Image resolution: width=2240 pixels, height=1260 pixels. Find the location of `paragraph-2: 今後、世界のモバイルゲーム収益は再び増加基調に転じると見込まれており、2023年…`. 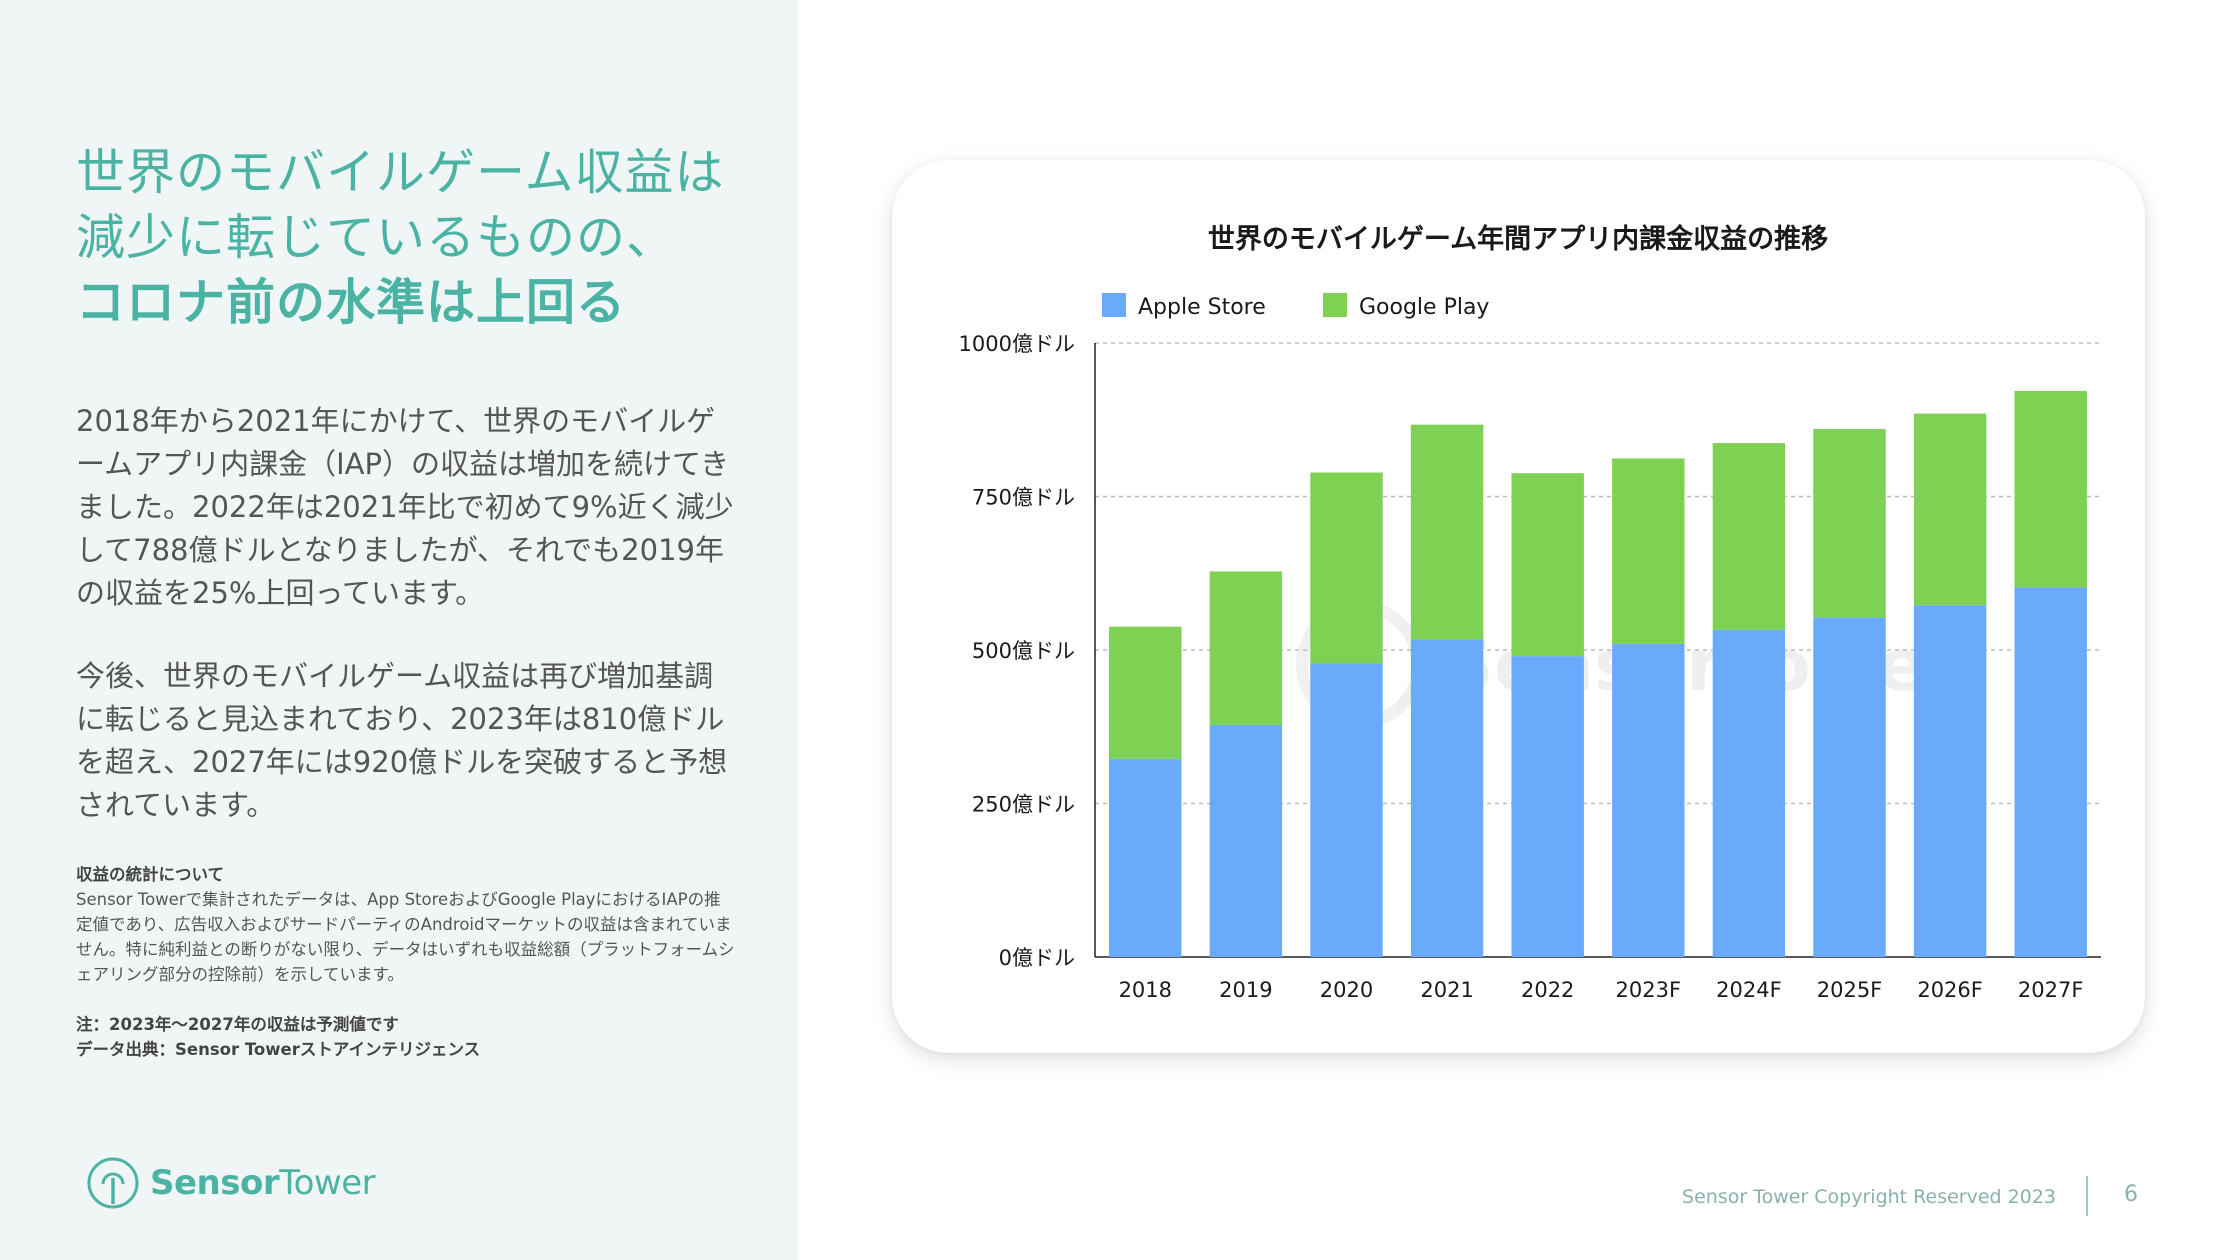

paragraph-2: 今後、世界のモバイルゲーム収益は再び増加基調に転じると見込まれており、2023年… is located at coordinates (402, 740).